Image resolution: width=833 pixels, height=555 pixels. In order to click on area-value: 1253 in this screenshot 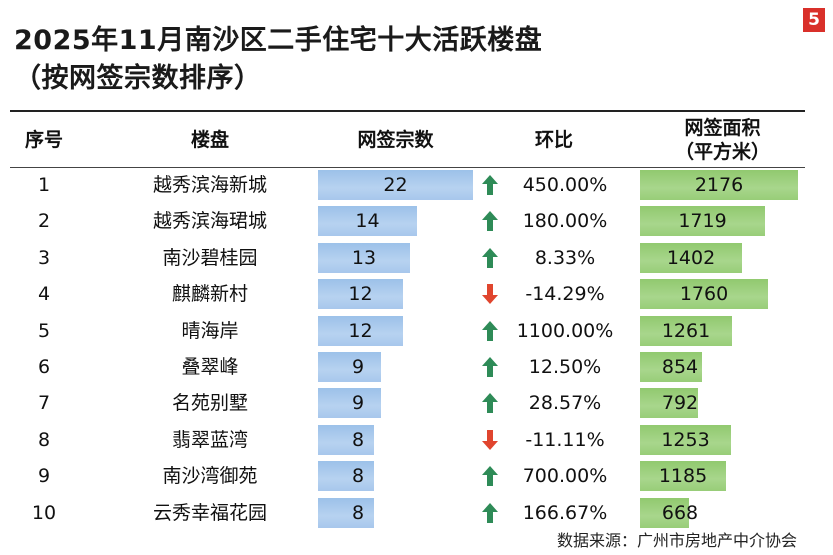, I will do `click(685, 439)`.